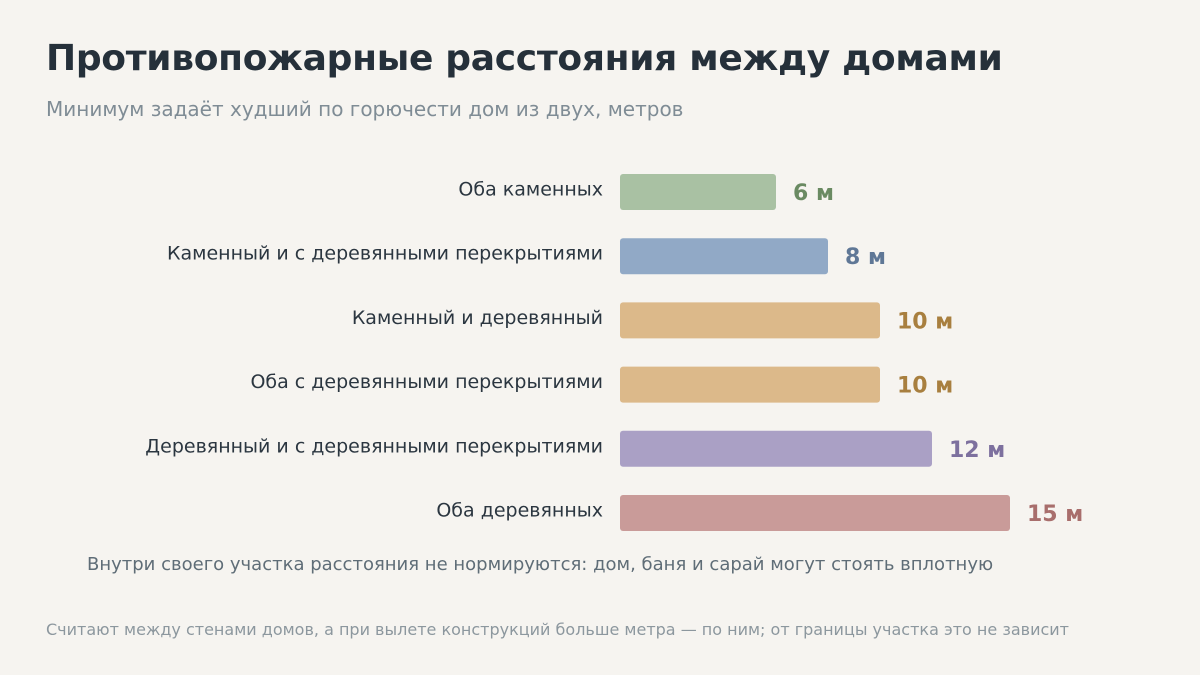 This screenshot has height=675, width=1200. I want to click on category-label: Каменный и с деревянными перекрытиями, so click(385, 254).